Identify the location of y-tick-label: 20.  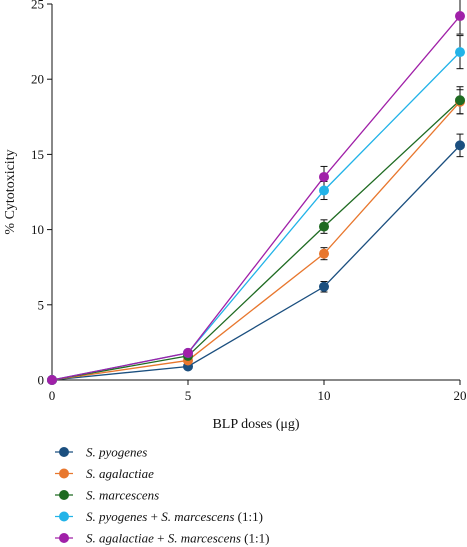
(37, 79).